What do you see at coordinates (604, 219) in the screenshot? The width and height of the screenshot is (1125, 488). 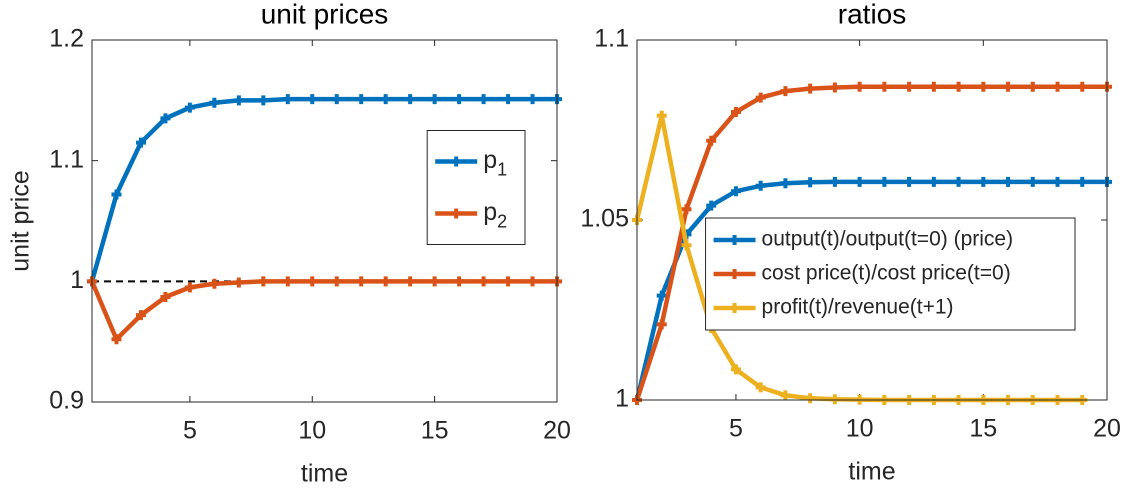 I see `y-tick-label: 1.05` at bounding box center [604, 219].